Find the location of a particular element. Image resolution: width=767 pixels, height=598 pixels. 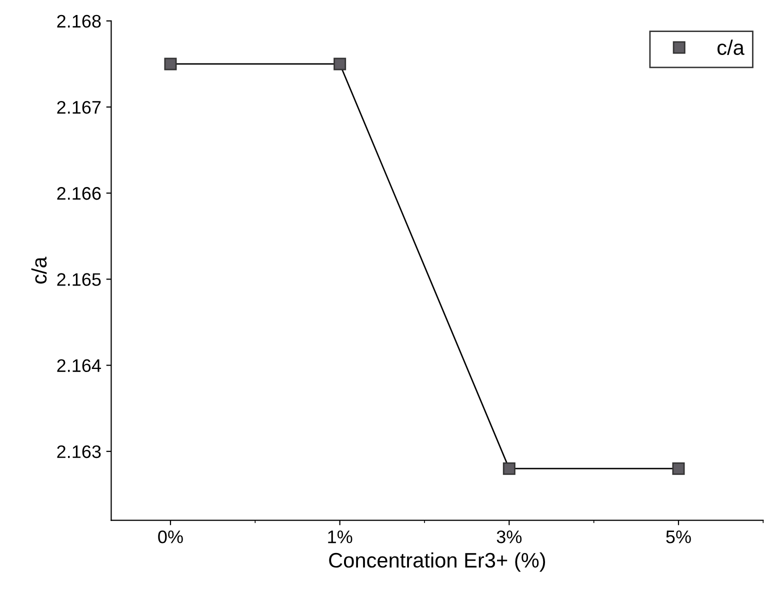

legend-label: c/a is located at coordinates (731, 47).